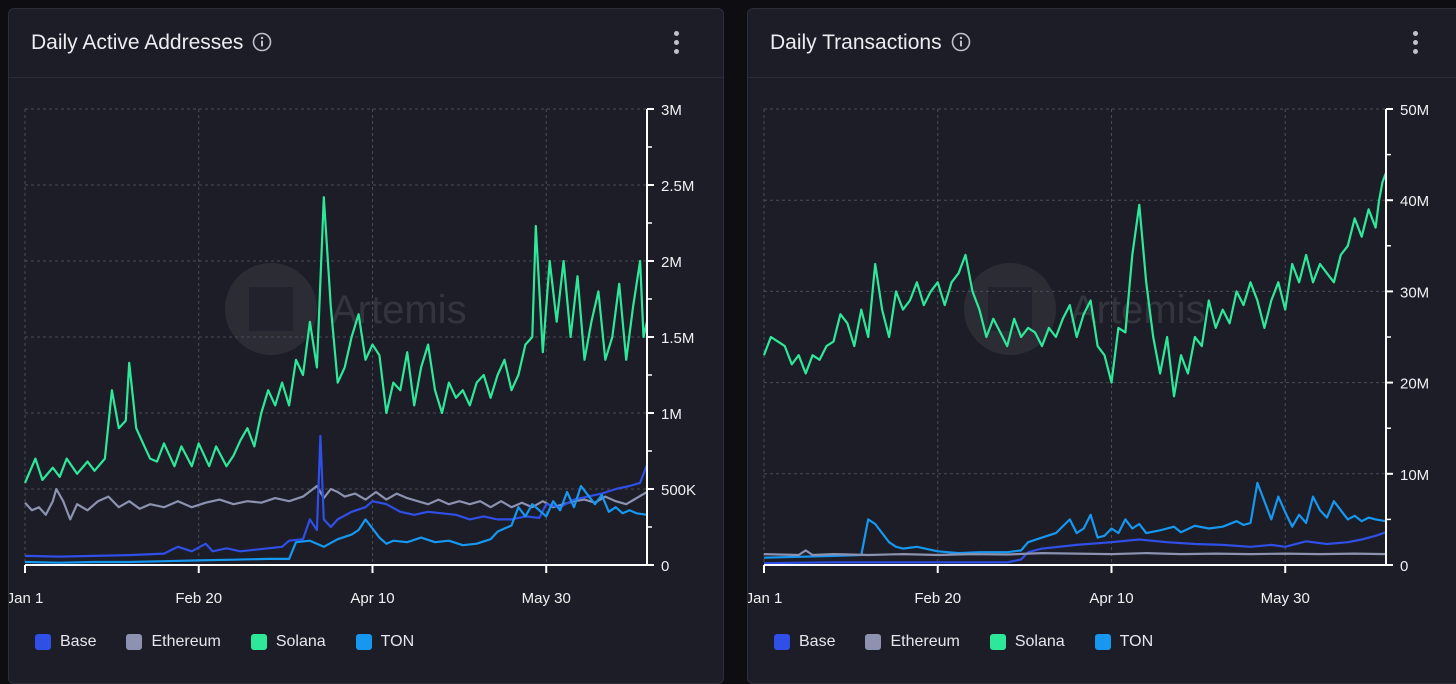 The image size is (1456, 684). Describe the element at coordinates (677, 338) in the screenshot. I see `y-tick-label: 1.5M` at that location.